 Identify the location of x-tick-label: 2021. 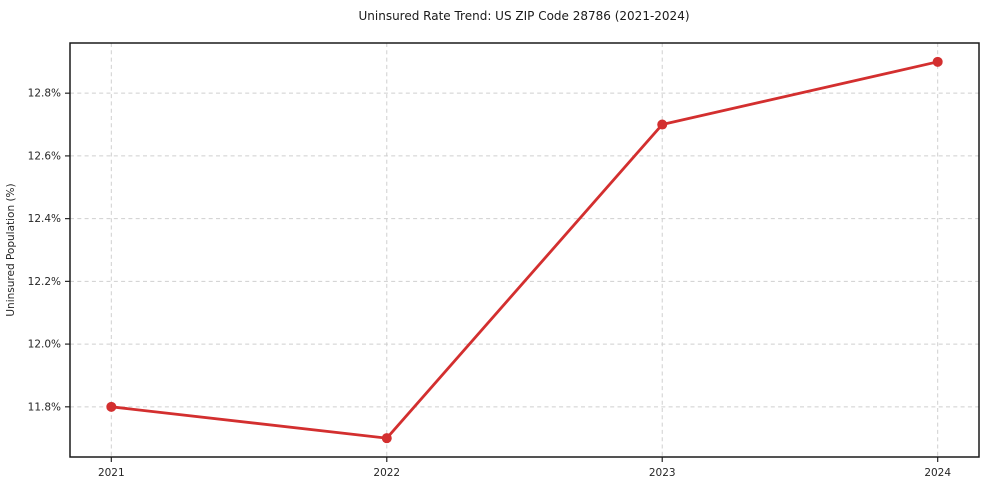
(111, 473).